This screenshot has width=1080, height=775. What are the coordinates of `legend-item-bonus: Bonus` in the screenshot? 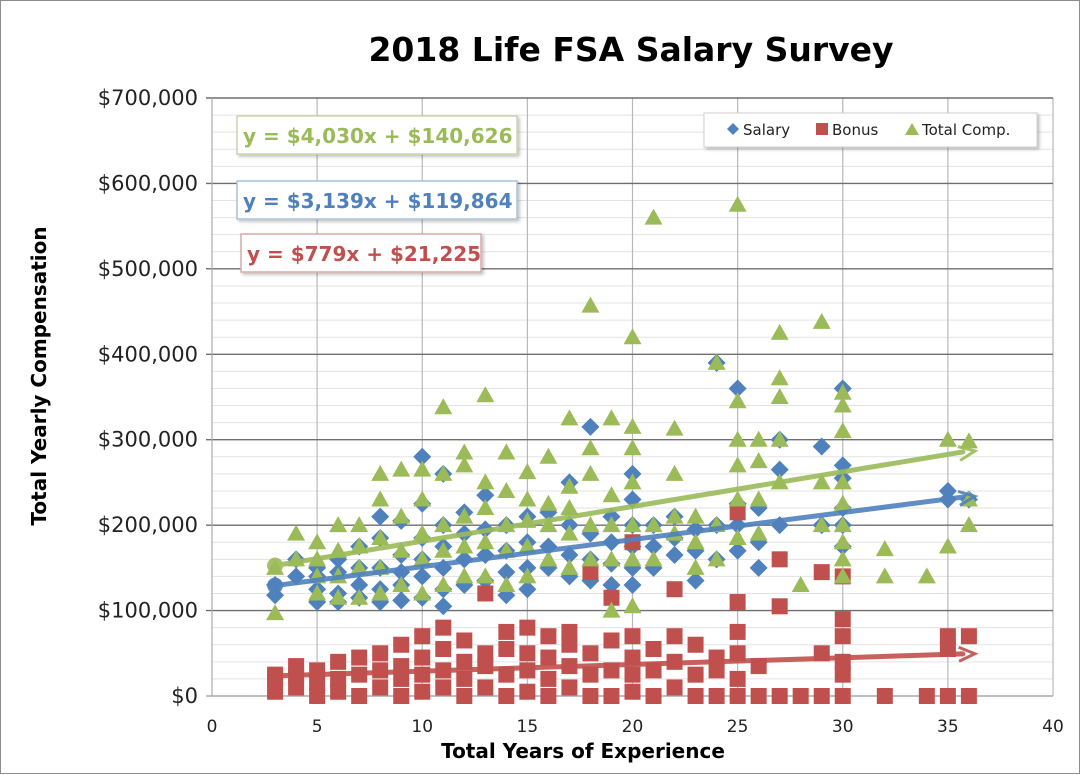 It's located at (847, 130).